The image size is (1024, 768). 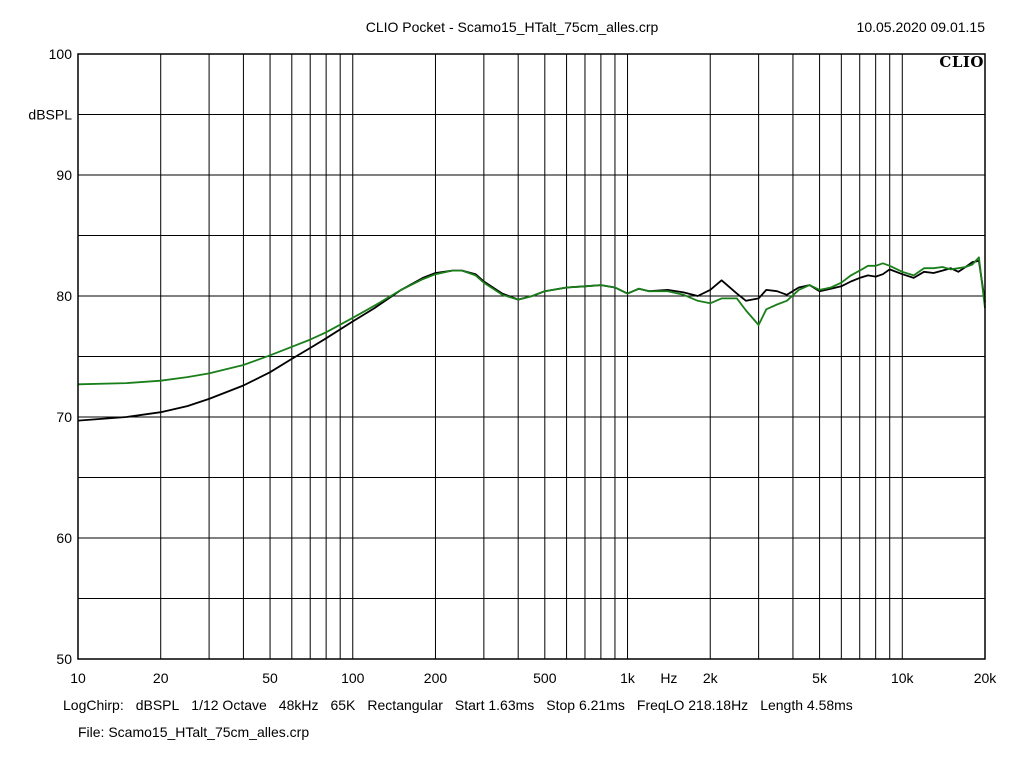 I want to click on y-tick-label: 50, so click(x=64, y=659).